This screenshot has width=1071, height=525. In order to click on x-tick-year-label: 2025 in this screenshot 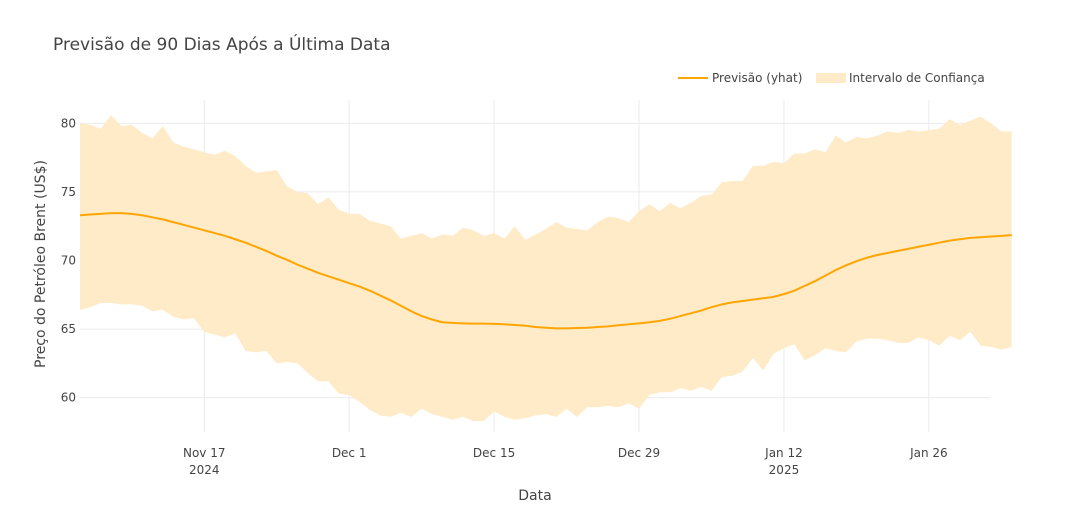, I will do `click(784, 470)`.